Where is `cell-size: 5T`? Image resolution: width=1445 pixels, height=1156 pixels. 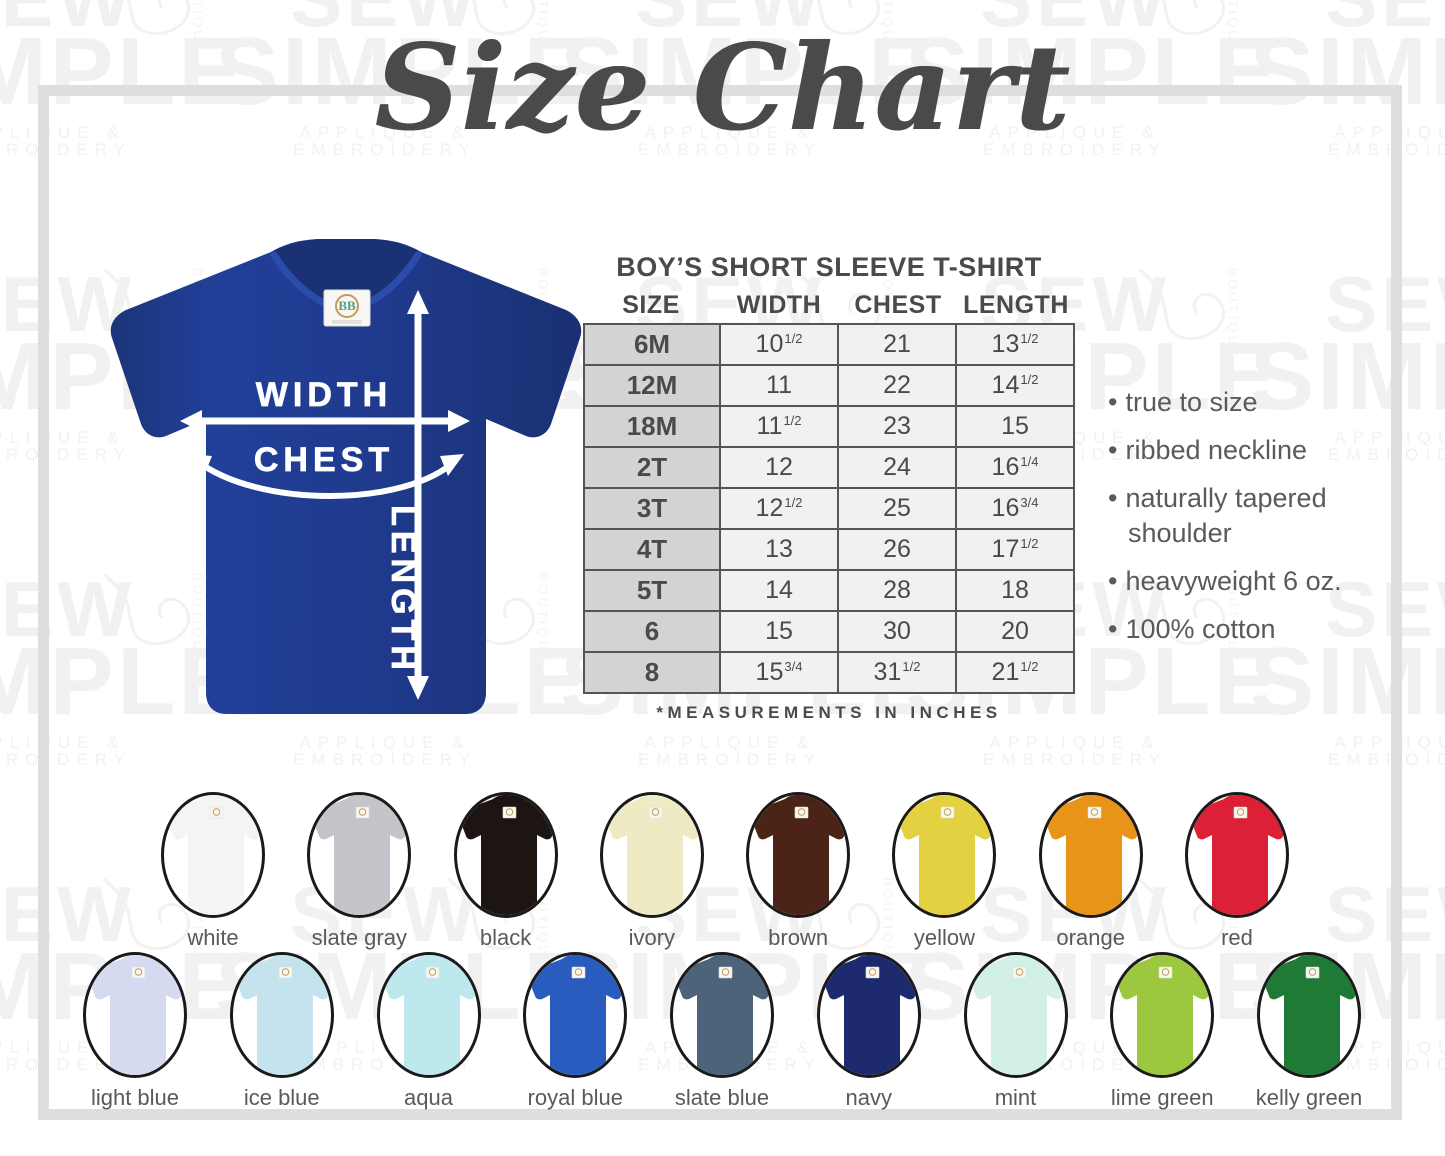 cell-size: 5T is located at coordinates (652, 590).